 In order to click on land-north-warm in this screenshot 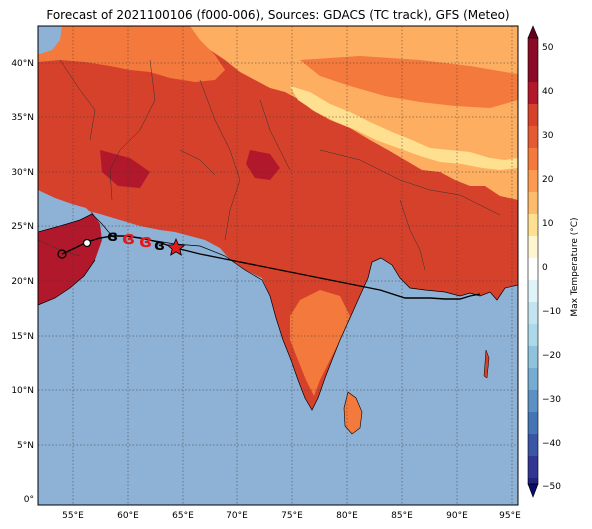, I will do `click(131, 54)`.